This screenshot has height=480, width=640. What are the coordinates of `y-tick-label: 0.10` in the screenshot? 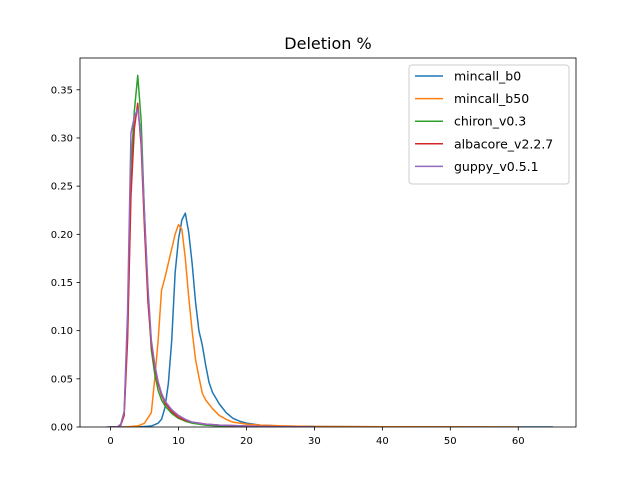 It's located at (62, 331).